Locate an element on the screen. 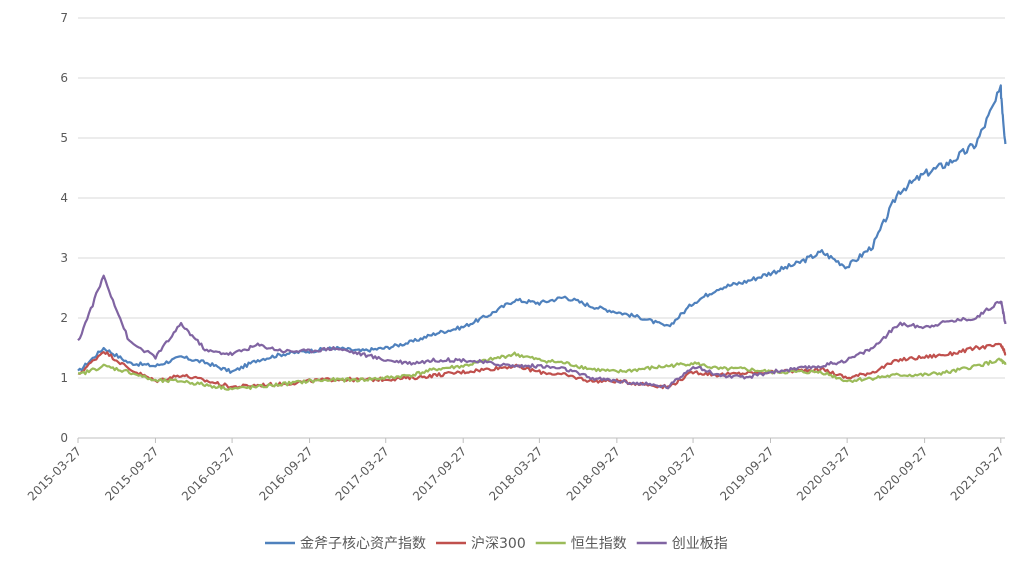  y-tick-label: 0 is located at coordinates (64, 438).